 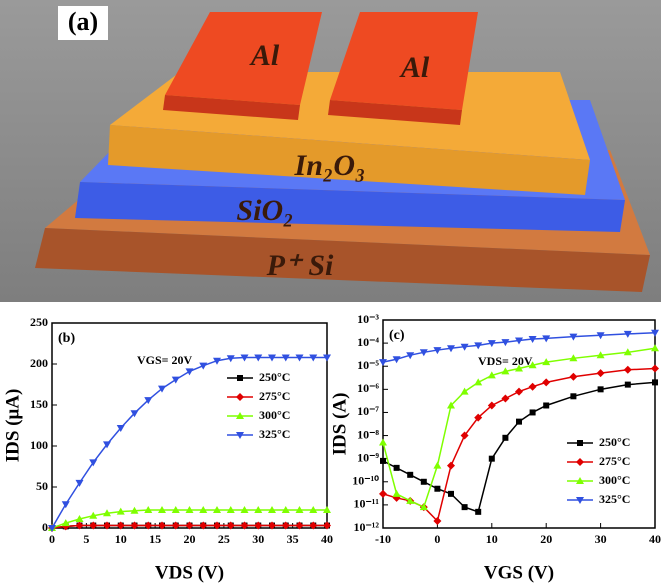 What do you see at coordinates (519, 424) in the screenshot?
I see `plot-frame` at bounding box center [519, 424].